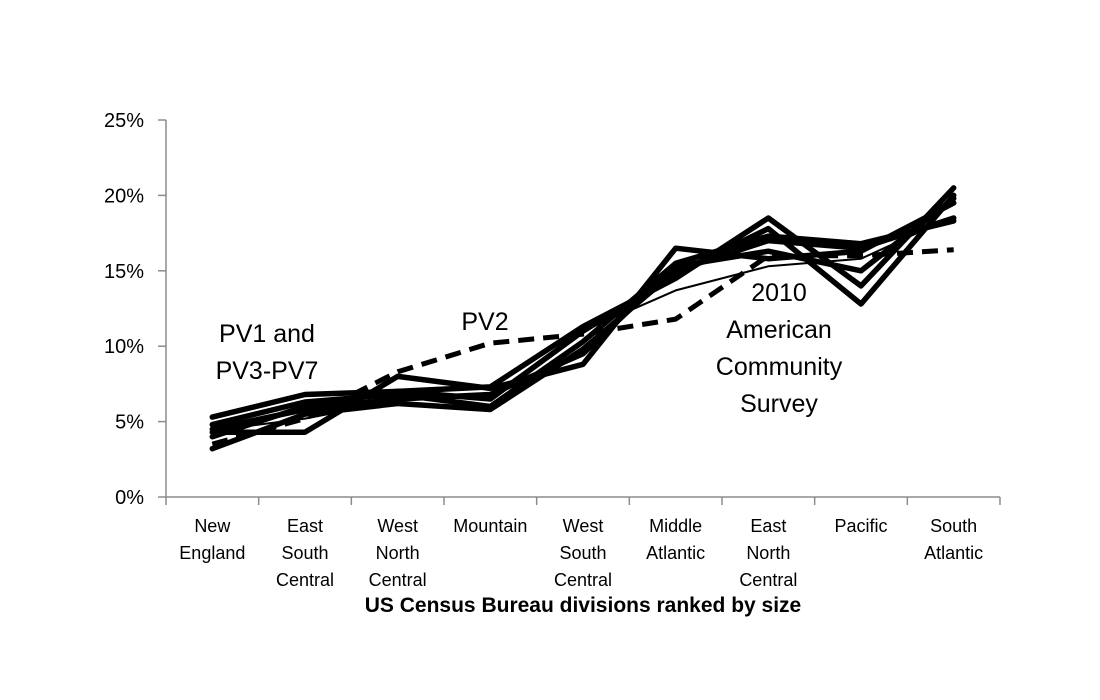 Image resolution: width=1100 pixels, height=700 pixels. What do you see at coordinates (484, 322) in the screenshot?
I see `annotation-label: PV2` at bounding box center [484, 322].